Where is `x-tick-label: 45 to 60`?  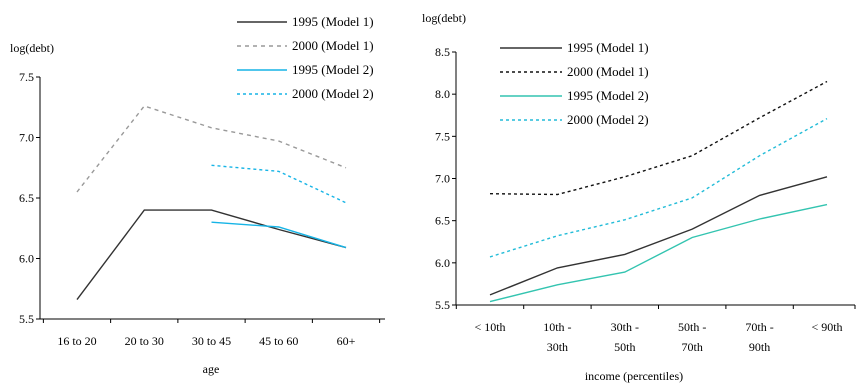
x-tick-label: 45 to 60 is located at coordinates (278, 341).